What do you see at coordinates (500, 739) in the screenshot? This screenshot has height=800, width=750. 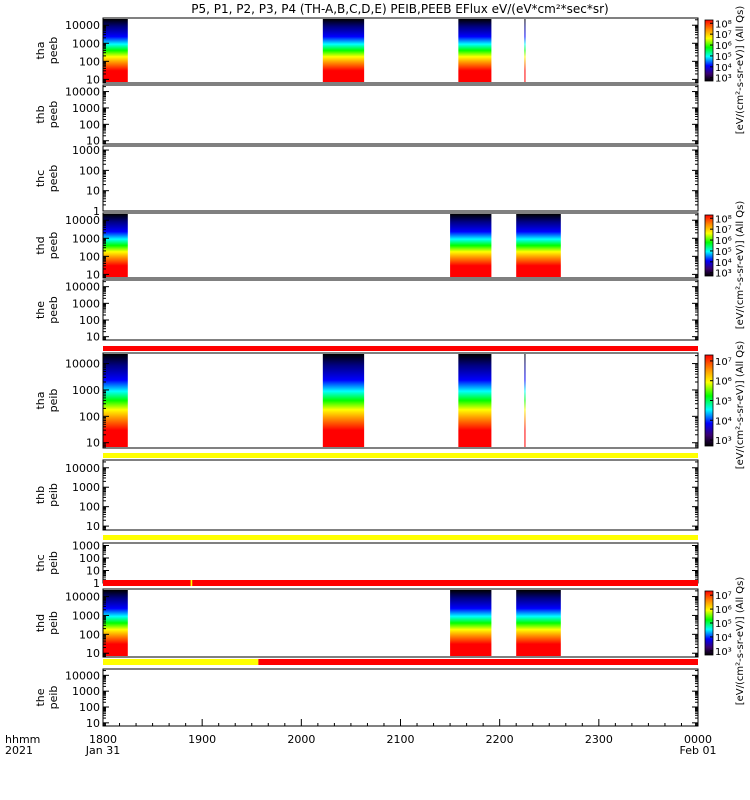 I see `x-tick-label: 2200` at bounding box center [500, 739].